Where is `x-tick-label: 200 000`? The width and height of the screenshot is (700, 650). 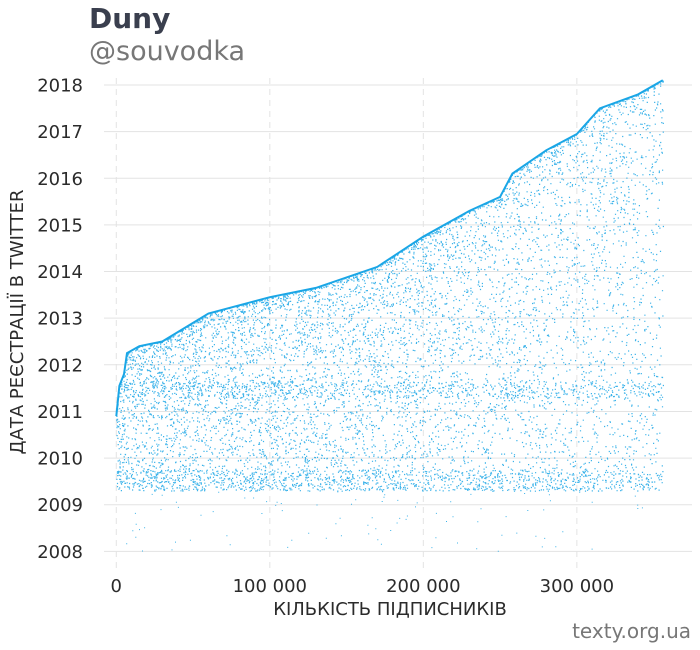
x-tick-label: 200 000 is located at coordinates (423, 586).